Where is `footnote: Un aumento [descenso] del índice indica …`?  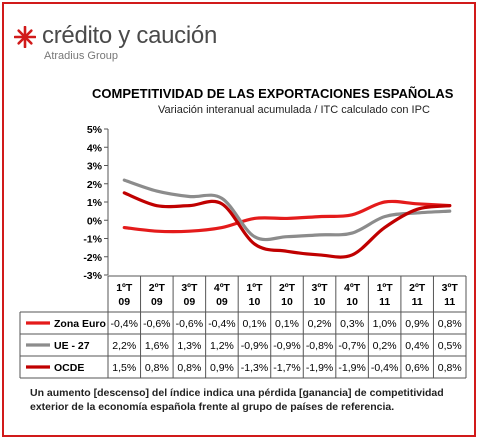 footnote: Un aumento [descenso] del índice indica … is located at coordinates (237, 400).